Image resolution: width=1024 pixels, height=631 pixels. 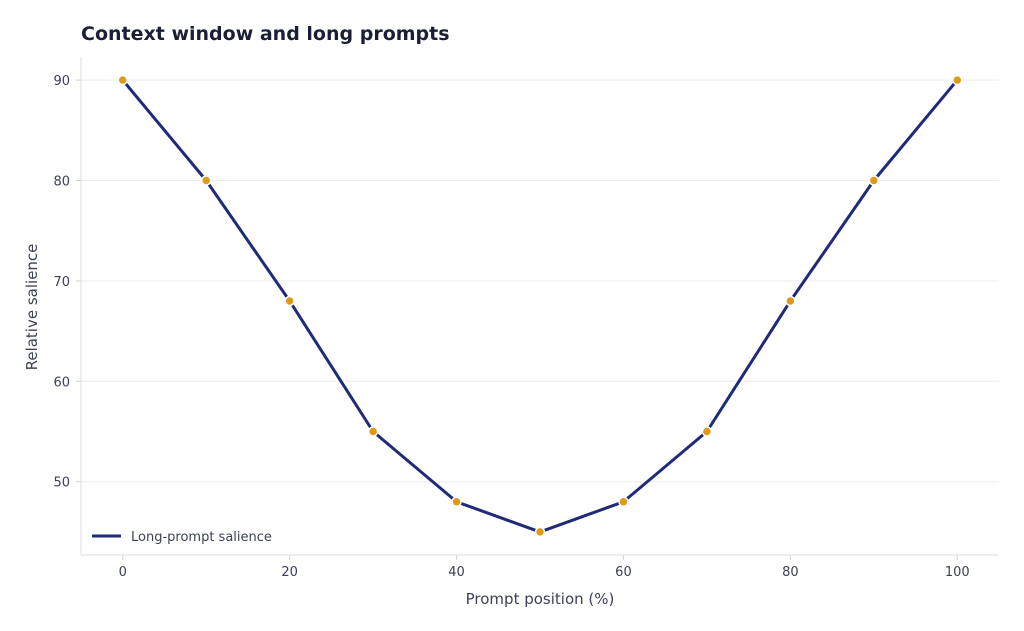 What do you see at coordinates (61, 382) in the screenshot?
I see `y-tick-label-60: 60` at bounding box center [61, 382].